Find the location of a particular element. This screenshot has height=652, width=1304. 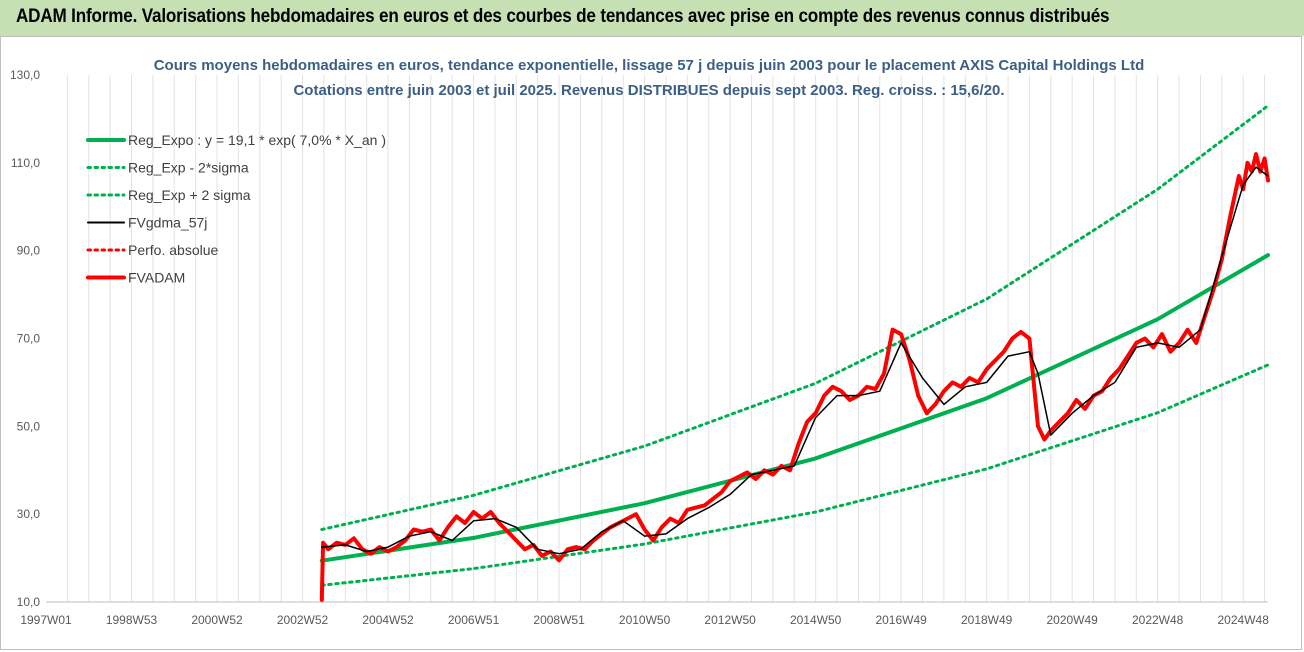

x-tick-label: 2006W51 is located at coordinates (474, 620).